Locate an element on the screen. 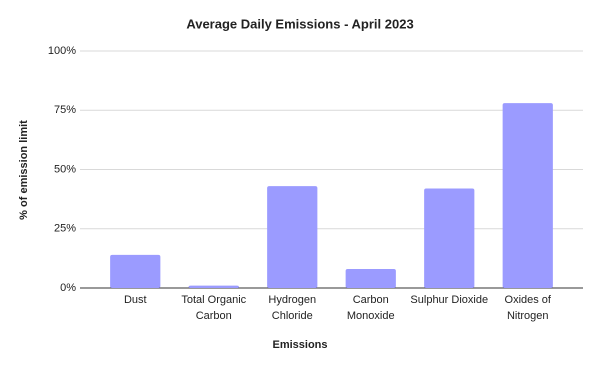 The image size is (600, 371). x-tick-label: Oxides of Nitrogen is located at coordinates (527, 308).